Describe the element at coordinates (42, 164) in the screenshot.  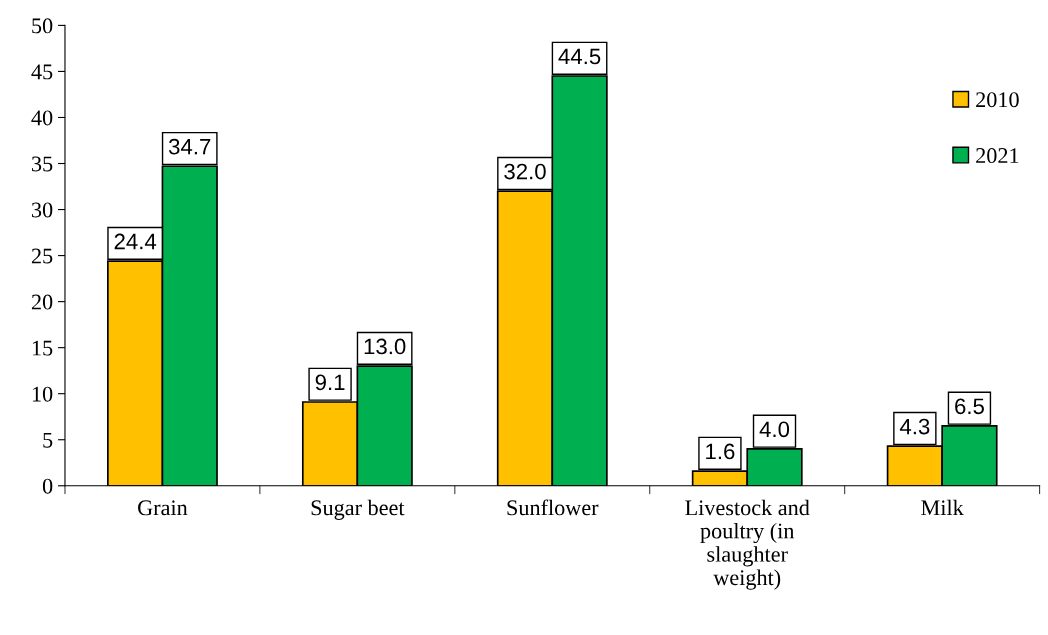
I see `y-tick-label: 35` at that location.